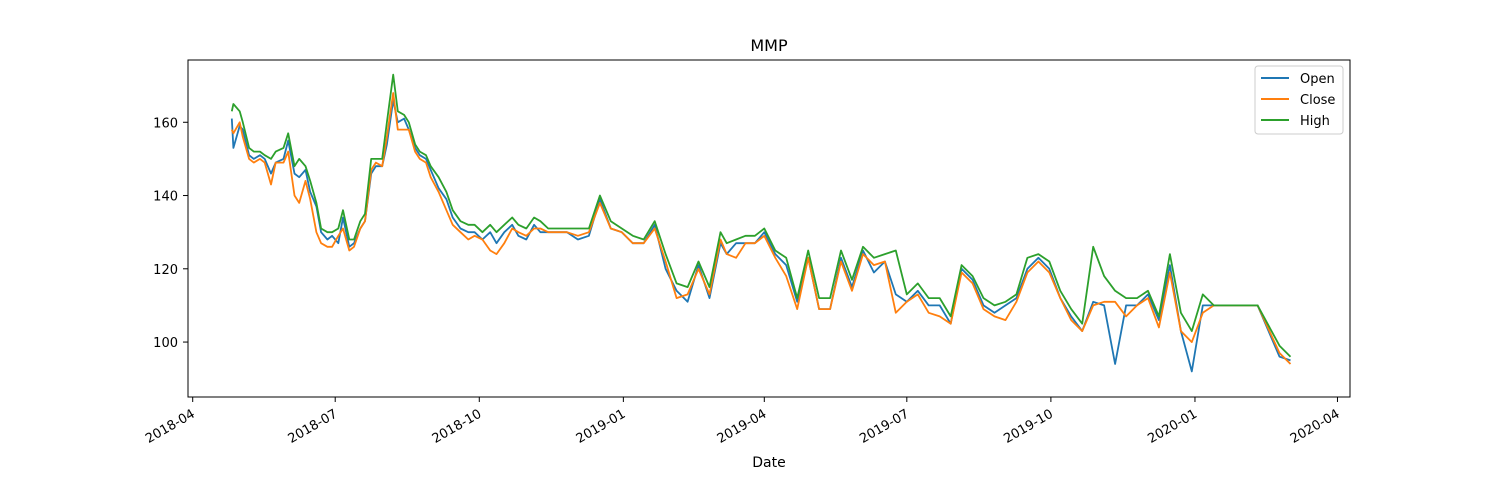 The width and height of the screenshot is (1500, 500). Describe the element at coordinates (1317, 79) in the screenshot. I see `legend-label-open: Open` at that location.